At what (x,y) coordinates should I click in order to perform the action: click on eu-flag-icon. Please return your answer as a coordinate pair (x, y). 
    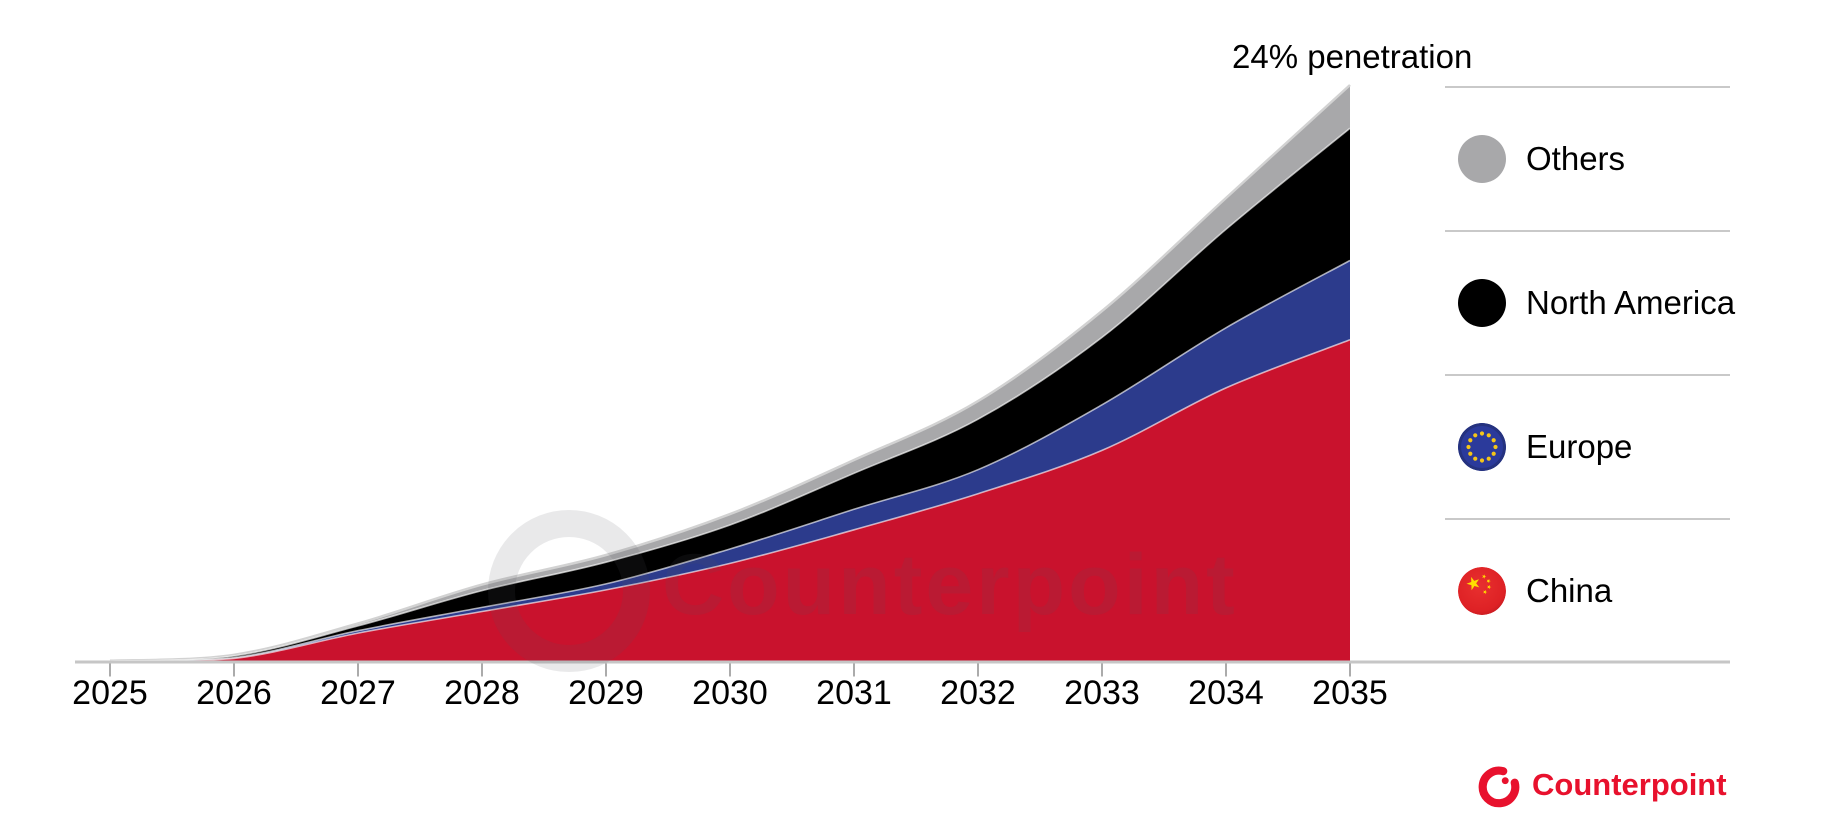
    Looking at the image, I should click on (1482, 447).